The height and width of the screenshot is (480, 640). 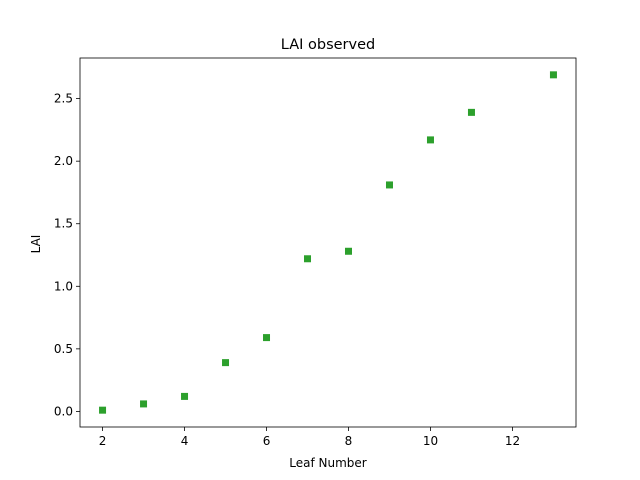 What do you see at coordinates (63, 161) in the screenshot?
I see `y-tick-label: 2.0` at bounding box center [63, 161].